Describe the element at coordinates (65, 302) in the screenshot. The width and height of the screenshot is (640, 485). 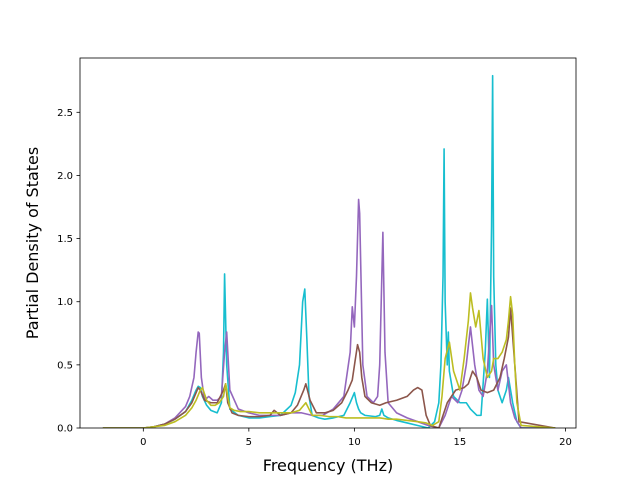
I see `y-tick-label: 1.0` at that location.